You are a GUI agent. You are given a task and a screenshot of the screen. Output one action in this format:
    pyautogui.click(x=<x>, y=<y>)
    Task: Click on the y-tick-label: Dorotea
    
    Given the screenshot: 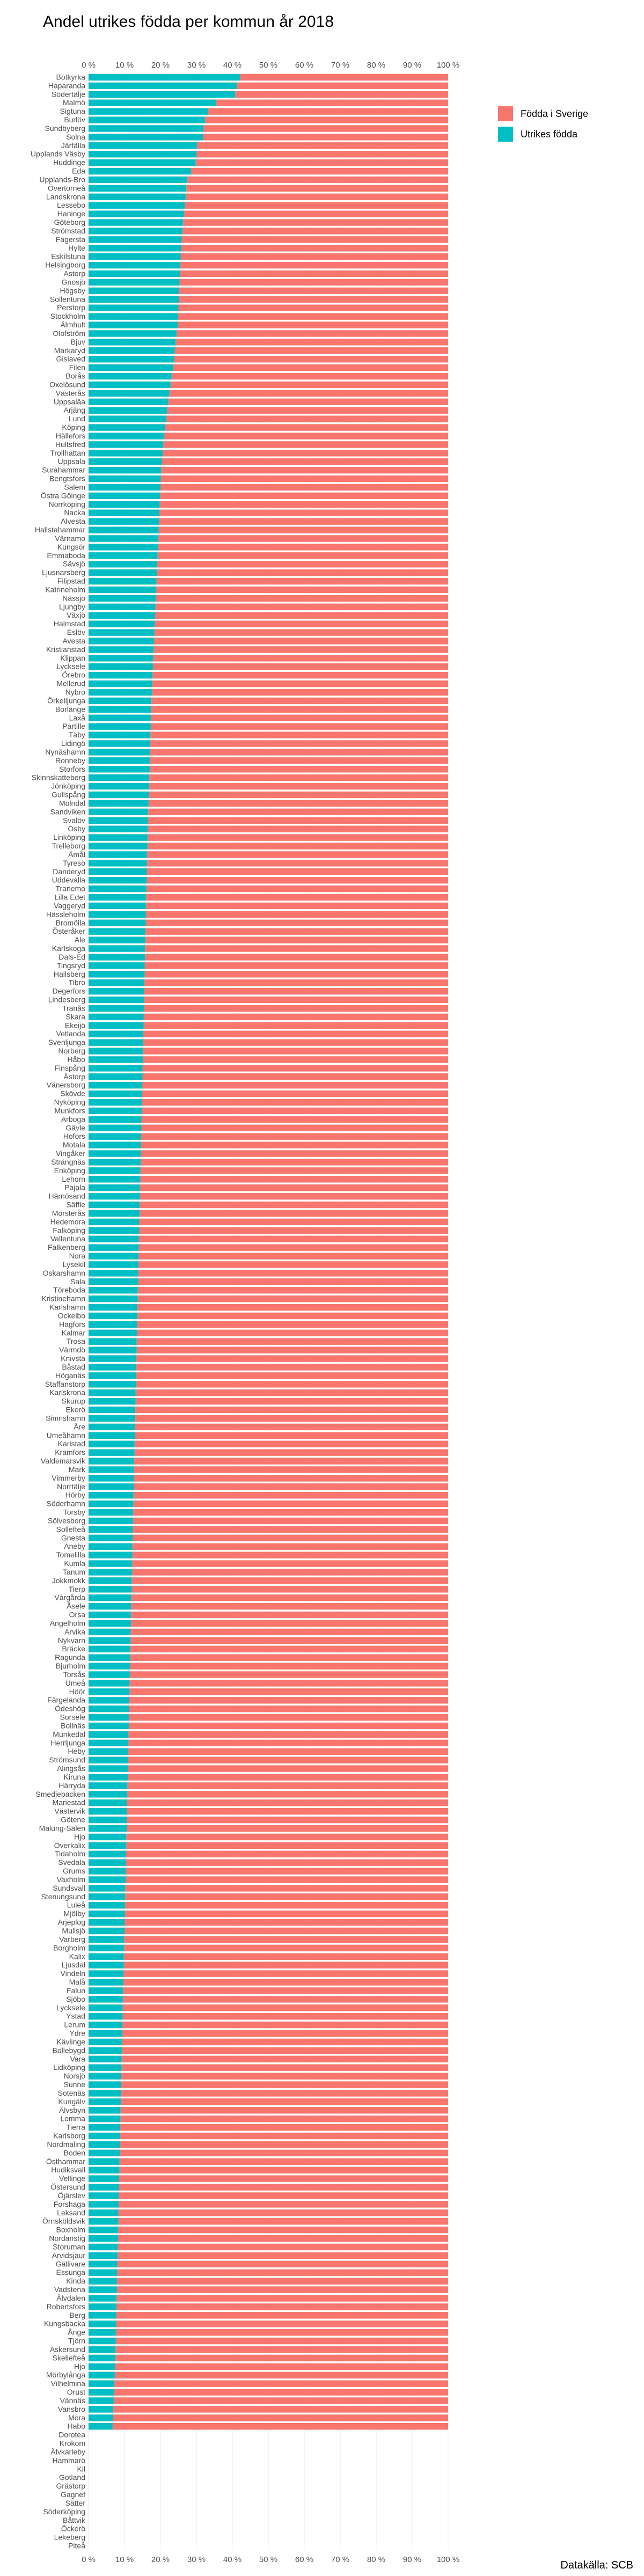 What is the action you would take?
    pyautogui.click(x=71, y=2435)
    